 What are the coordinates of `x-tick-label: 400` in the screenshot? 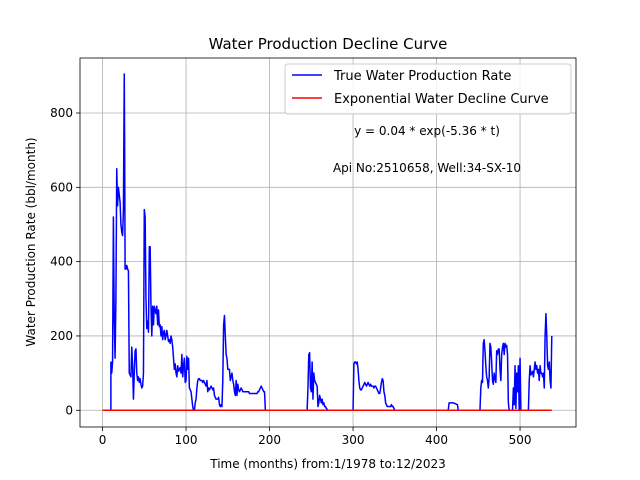 It's located at (436, 440).